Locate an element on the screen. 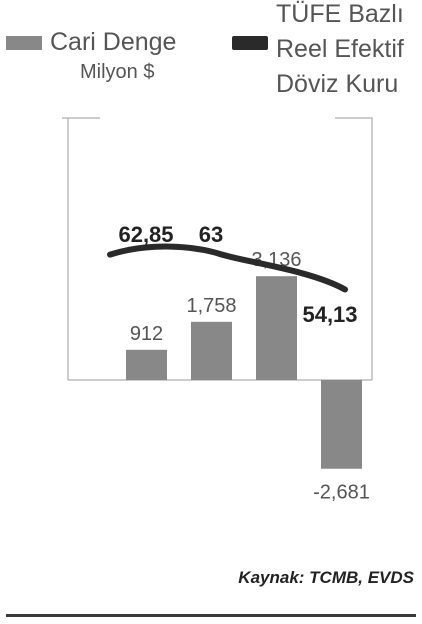  bar-label-3: -2,681 is located at coordinates (341, 493).